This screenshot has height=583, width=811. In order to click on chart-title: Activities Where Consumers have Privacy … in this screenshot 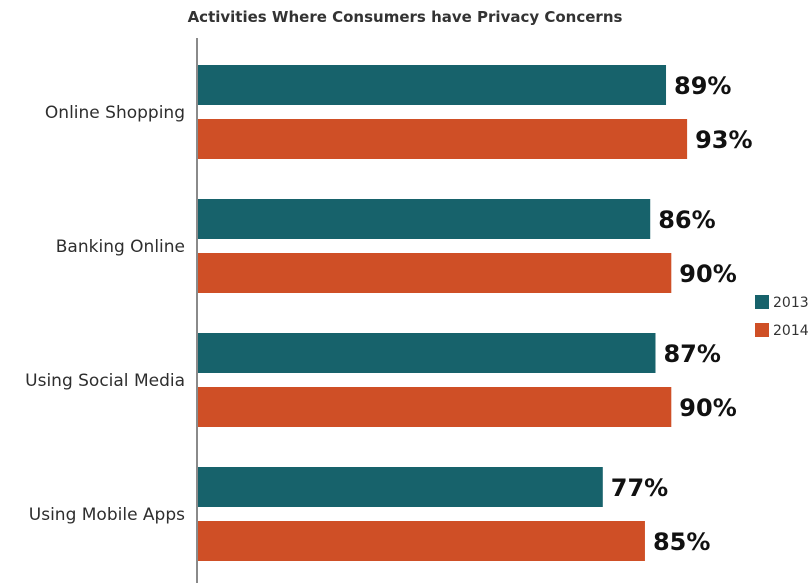, I will do `click(405, 17)`.